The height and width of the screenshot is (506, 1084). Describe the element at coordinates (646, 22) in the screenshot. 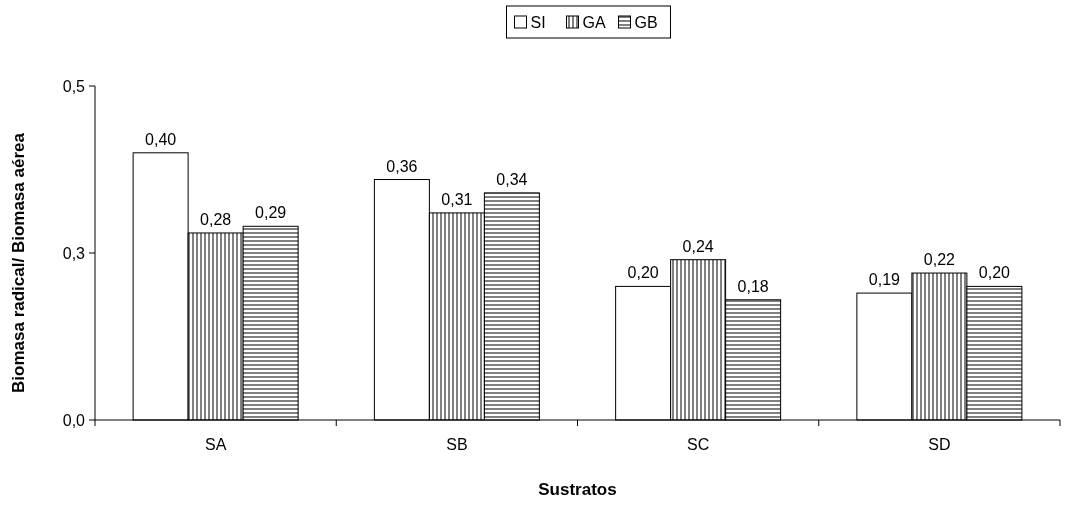

I see `legend-label: GB` at that location.